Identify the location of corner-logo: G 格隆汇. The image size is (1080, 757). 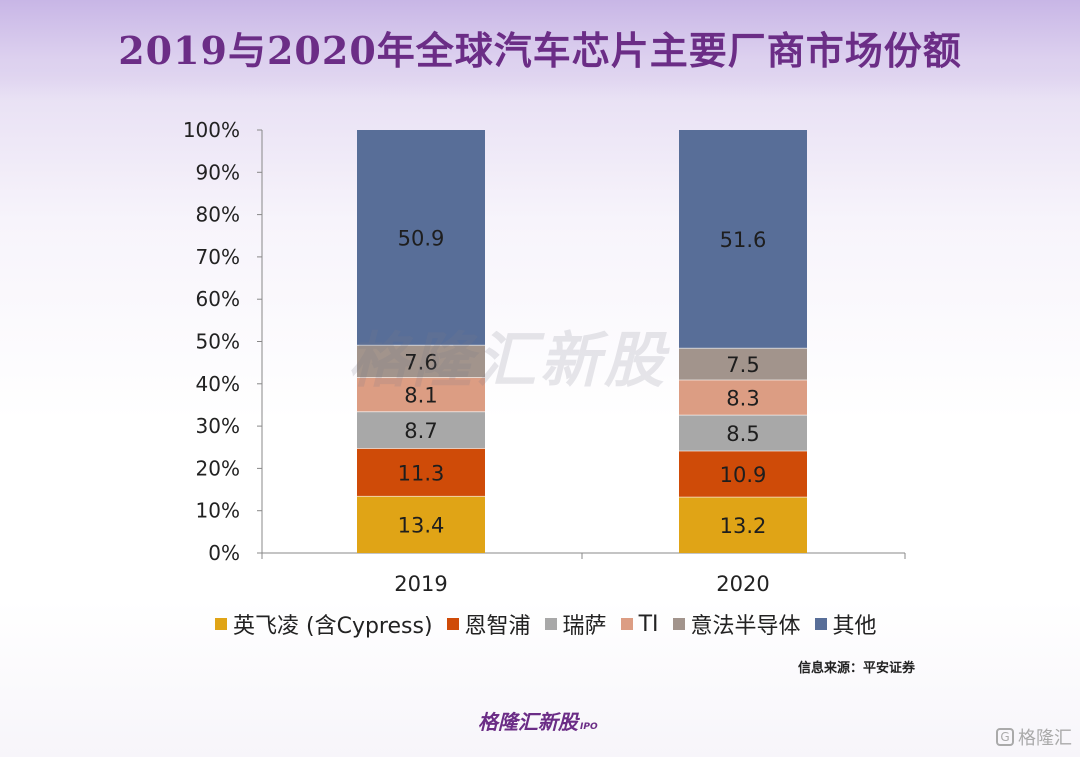
(1034, 737).